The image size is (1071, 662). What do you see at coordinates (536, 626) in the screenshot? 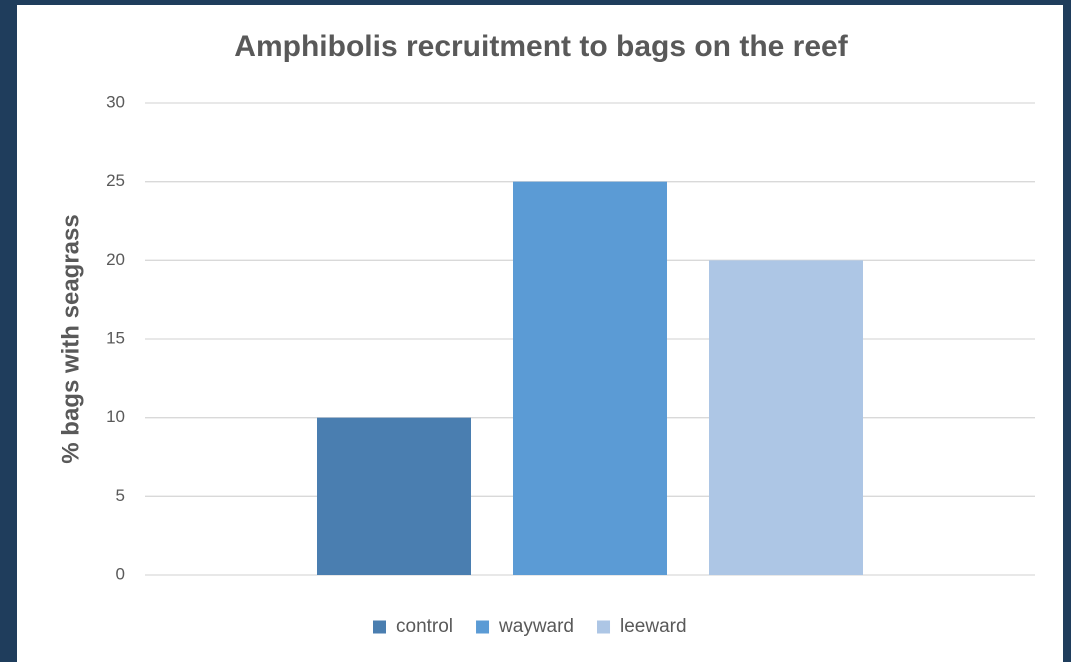
I see `legend-label: wayward` at bounding box center [536, 626].